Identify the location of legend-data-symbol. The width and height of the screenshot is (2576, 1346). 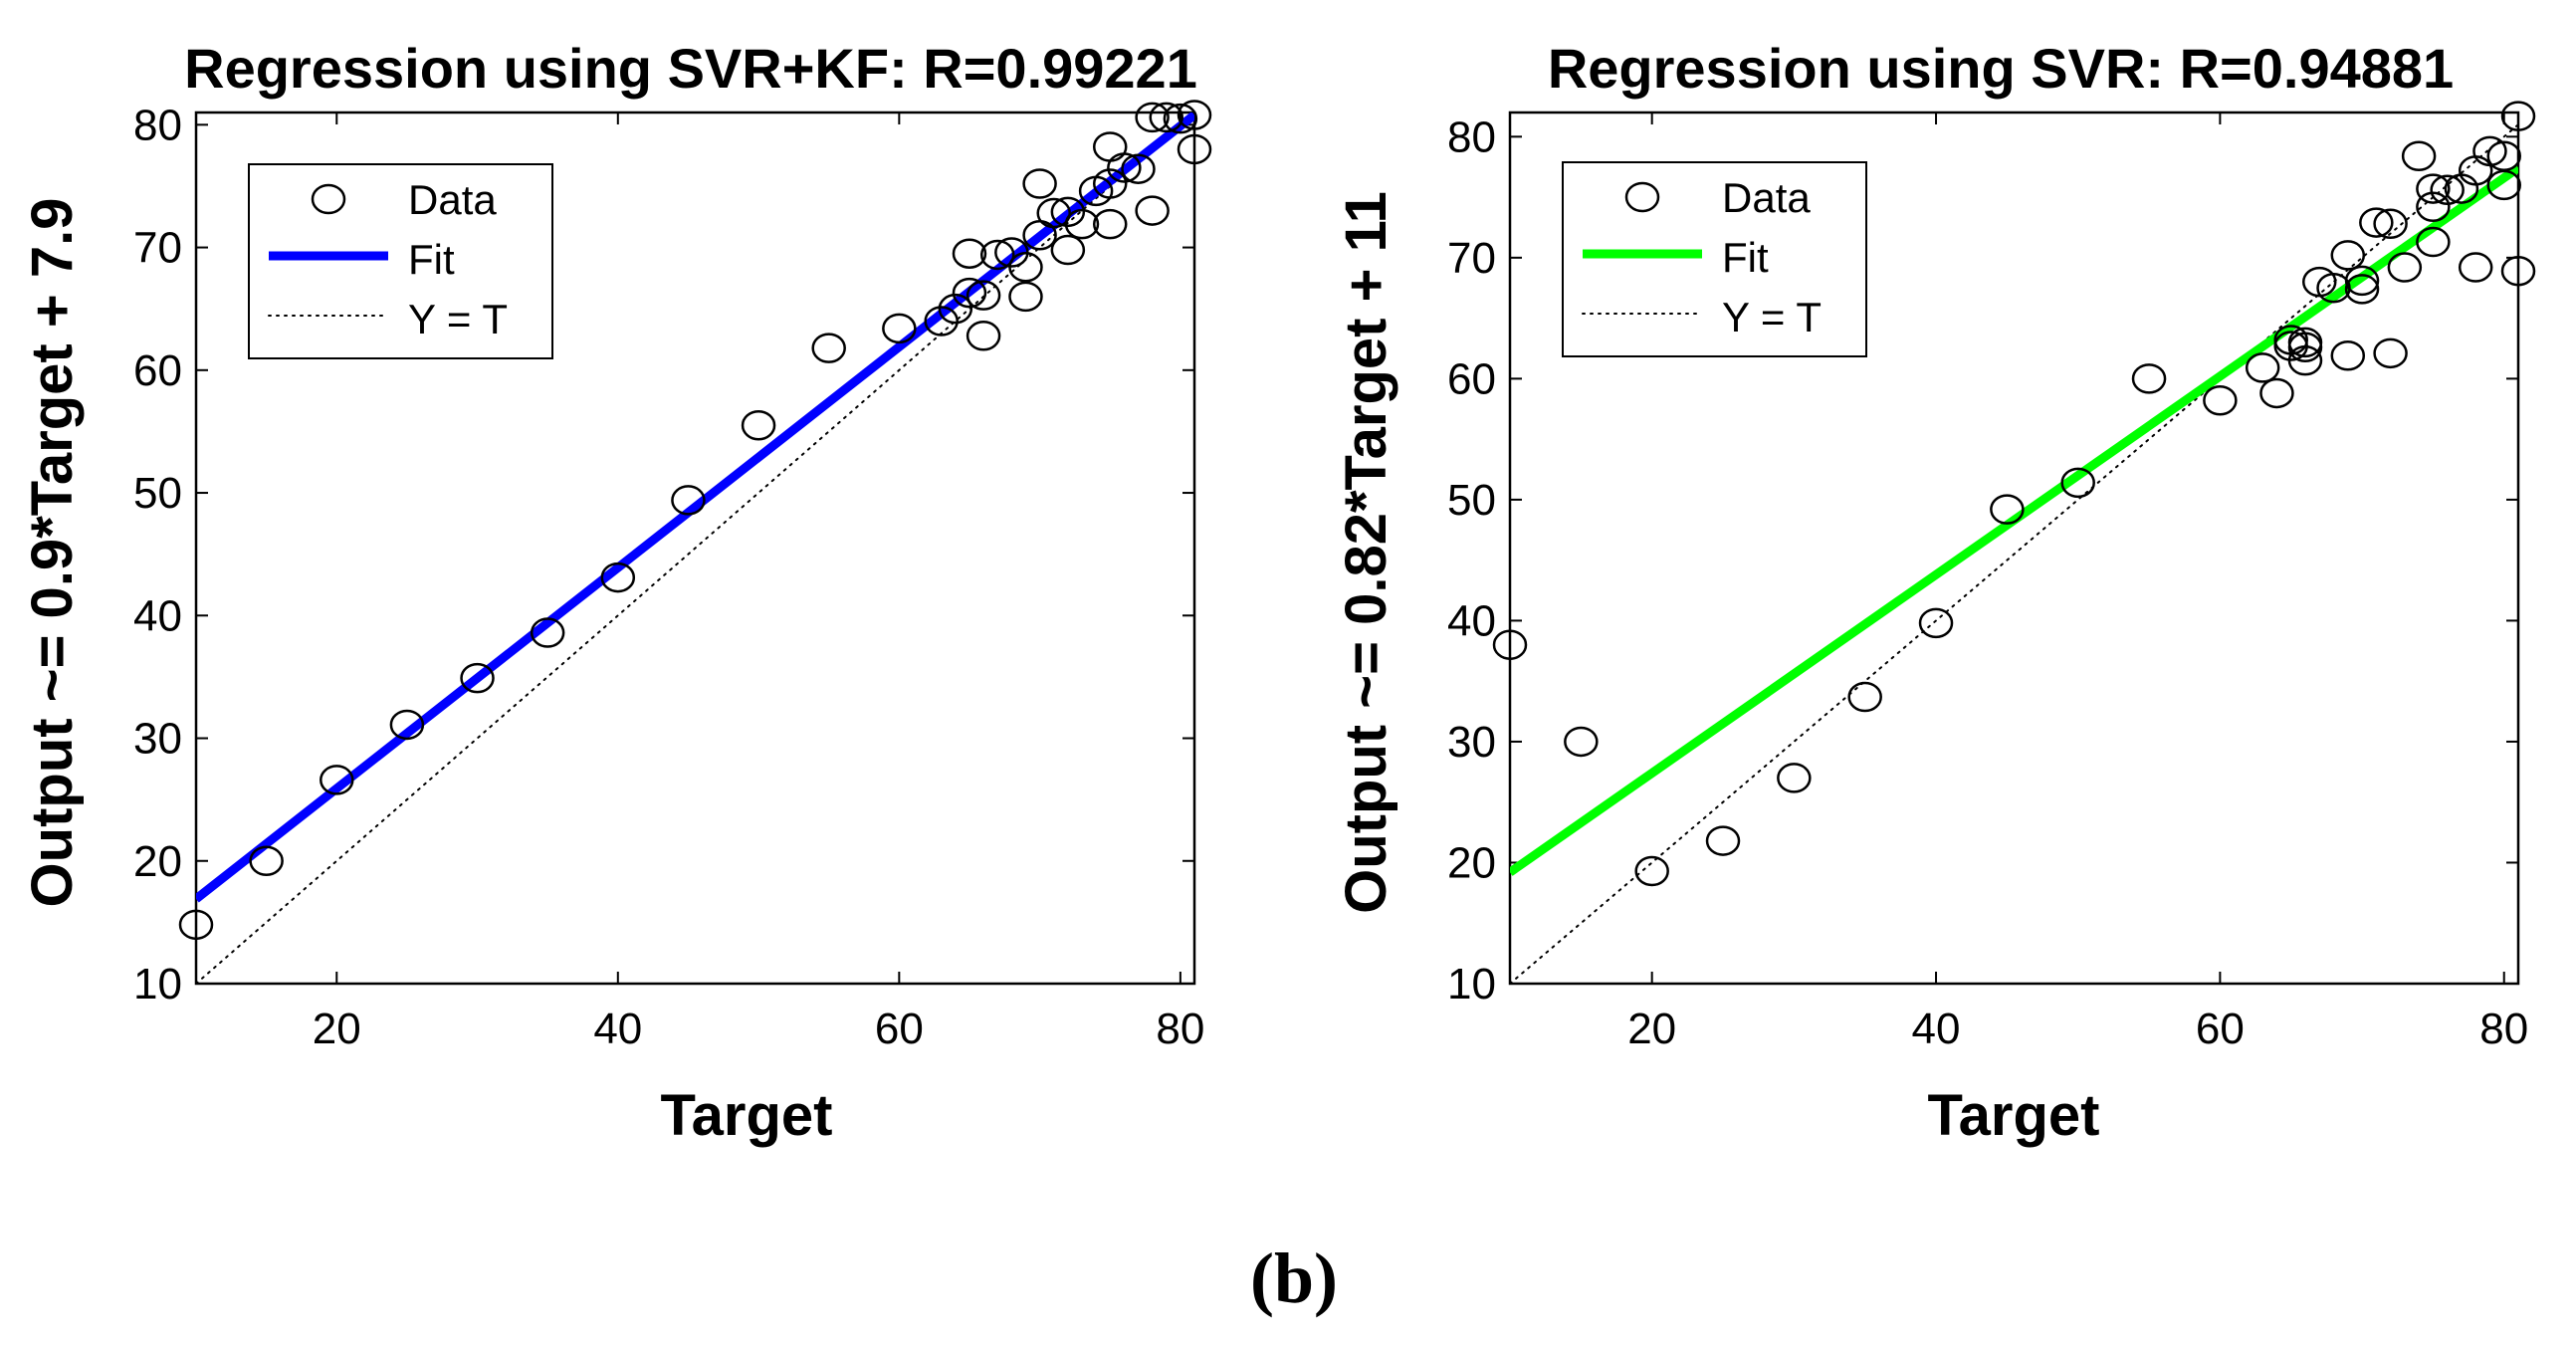
(328, 199).